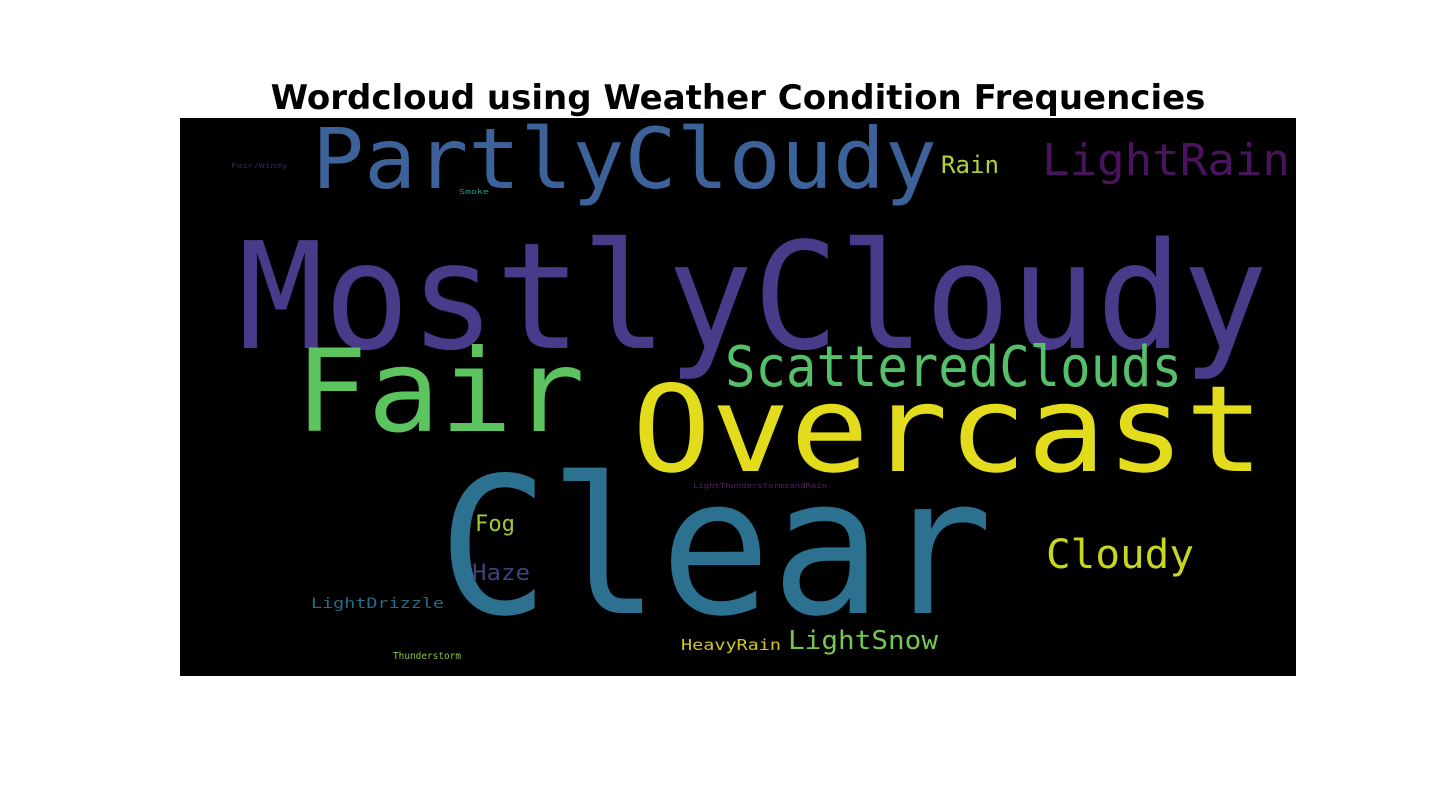 This screenshot has height=786, width=1440. Describe the element at coordinates (863, 641) in the screenshot. I see `word-lightsnow: LightSnow` at that location.